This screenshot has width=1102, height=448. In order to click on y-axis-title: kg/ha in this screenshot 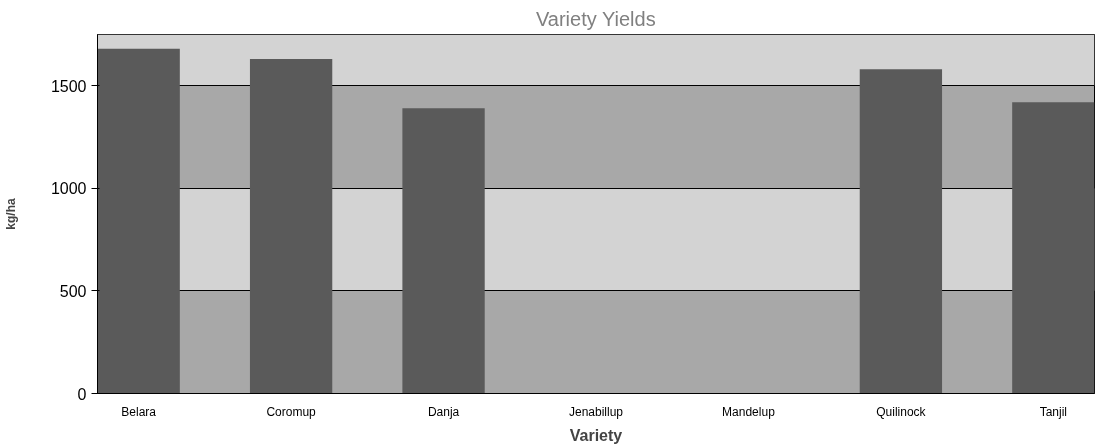, I will do `click(10, 214)`.